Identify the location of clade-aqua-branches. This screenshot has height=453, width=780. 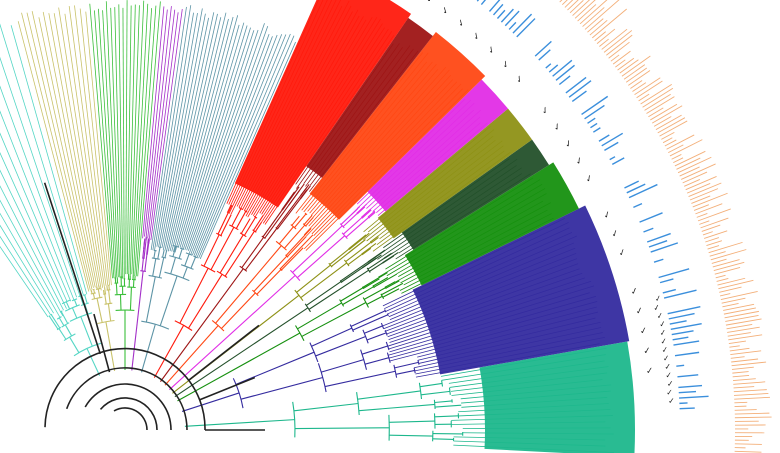
(51, 199).